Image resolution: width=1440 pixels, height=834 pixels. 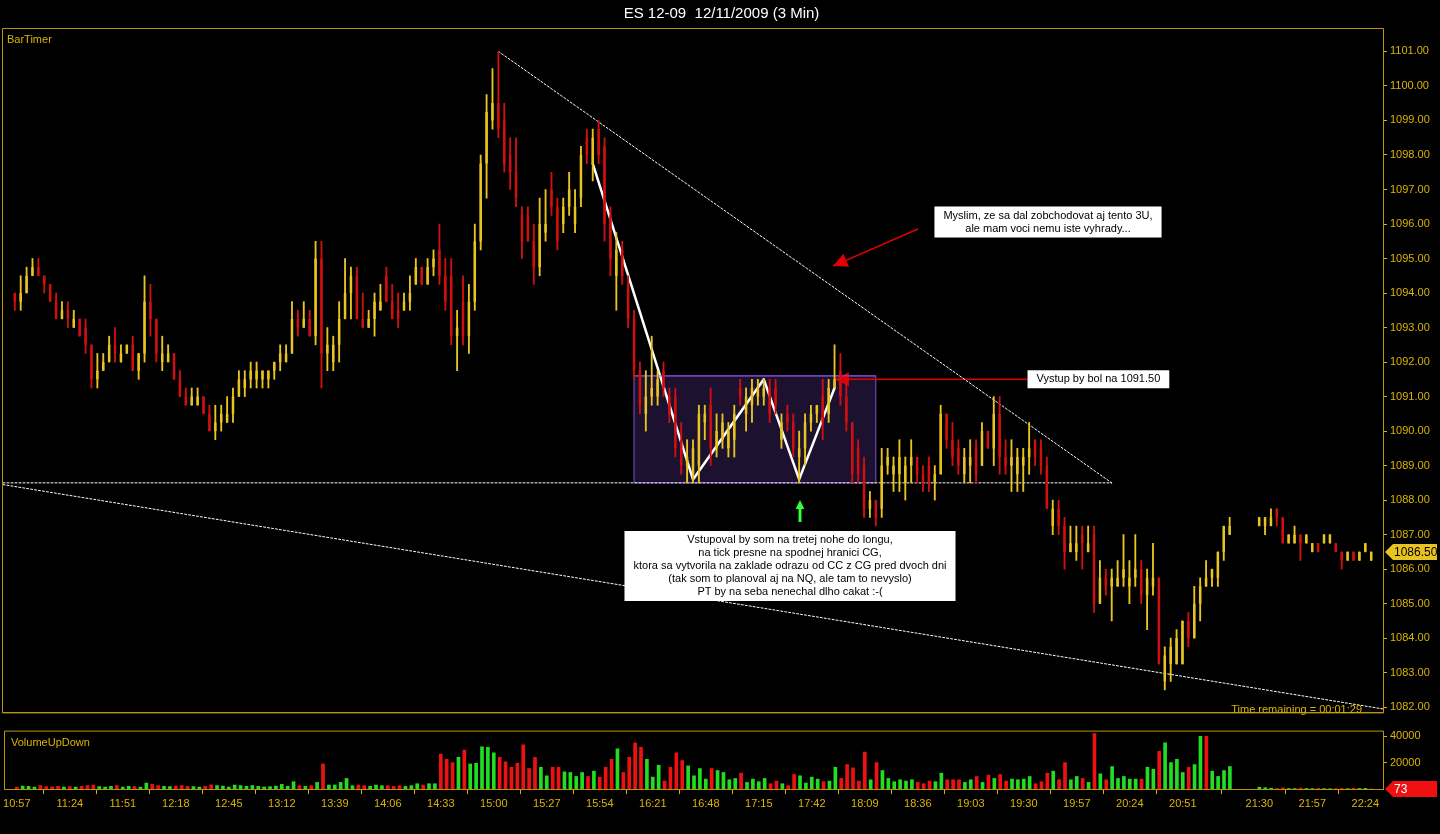 What do you see at coordinates (1410, 119) in the screenshot?
I see `y-tick-label: 1099.00` at bounding box center [1410, 119].